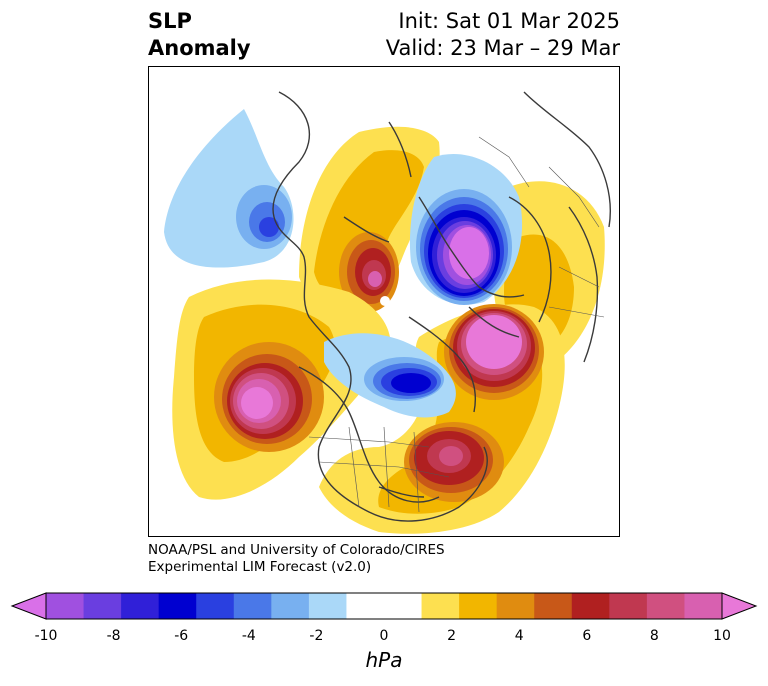  I want to click on colorbar-tick-label: -8, so click(113, 636).